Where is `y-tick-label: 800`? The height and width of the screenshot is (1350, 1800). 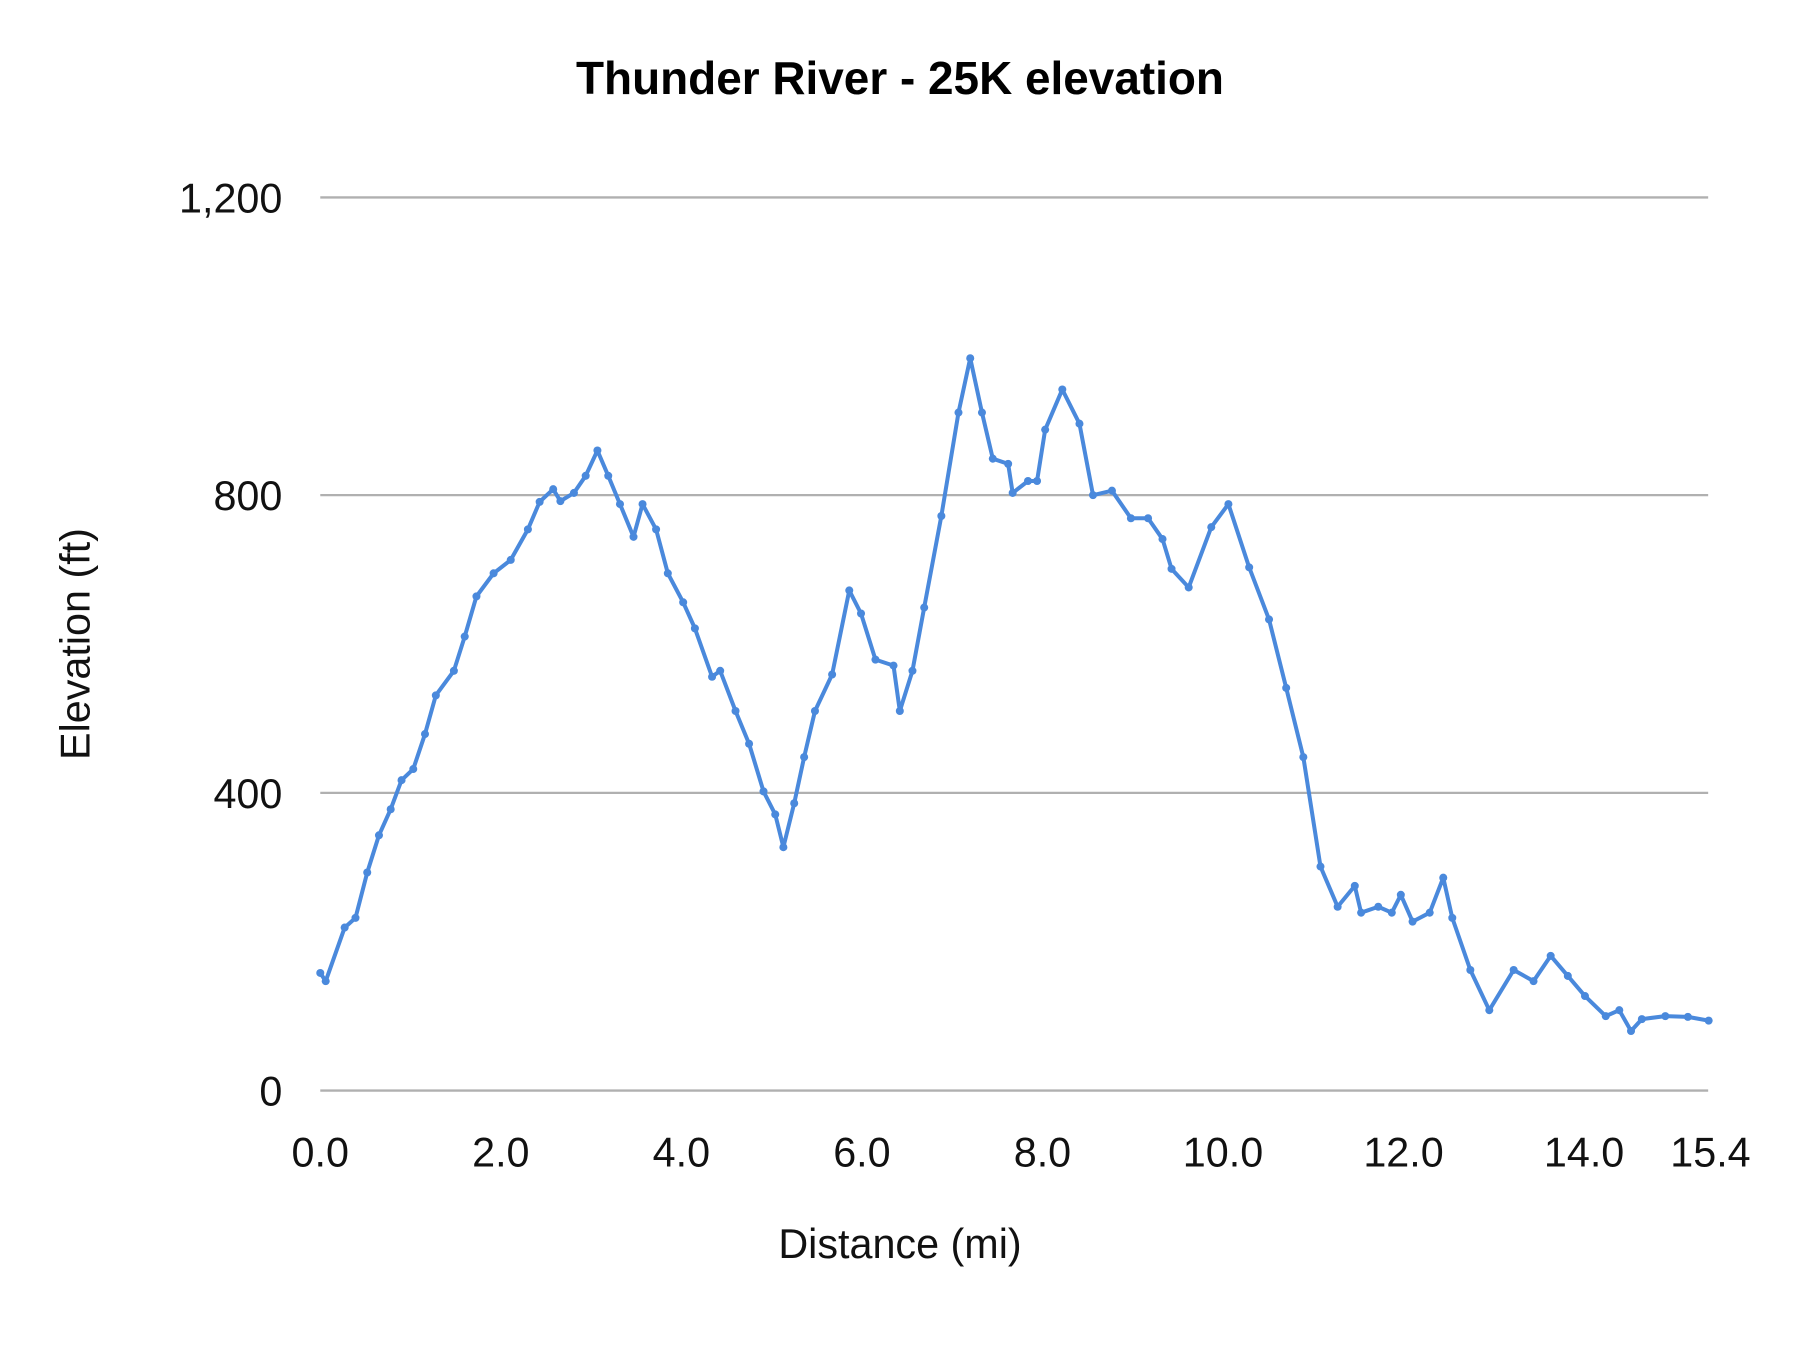
y-tick-label: 800 is located at coordinates (247, 496).